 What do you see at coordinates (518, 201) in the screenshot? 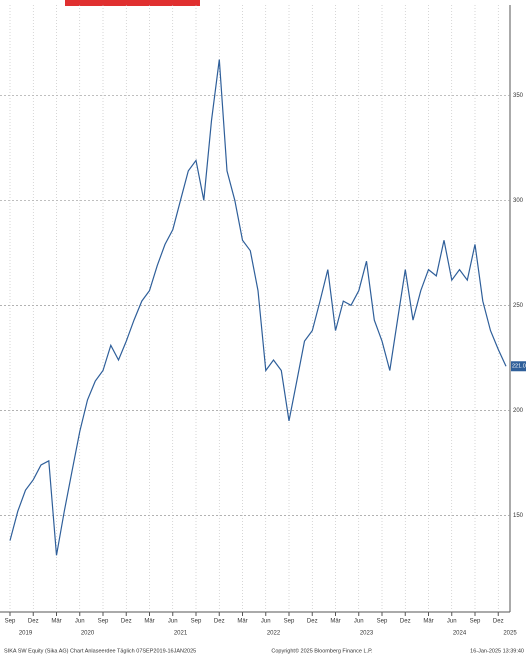
I see `y-tick-label: 300` at bounding box center [518, 201].